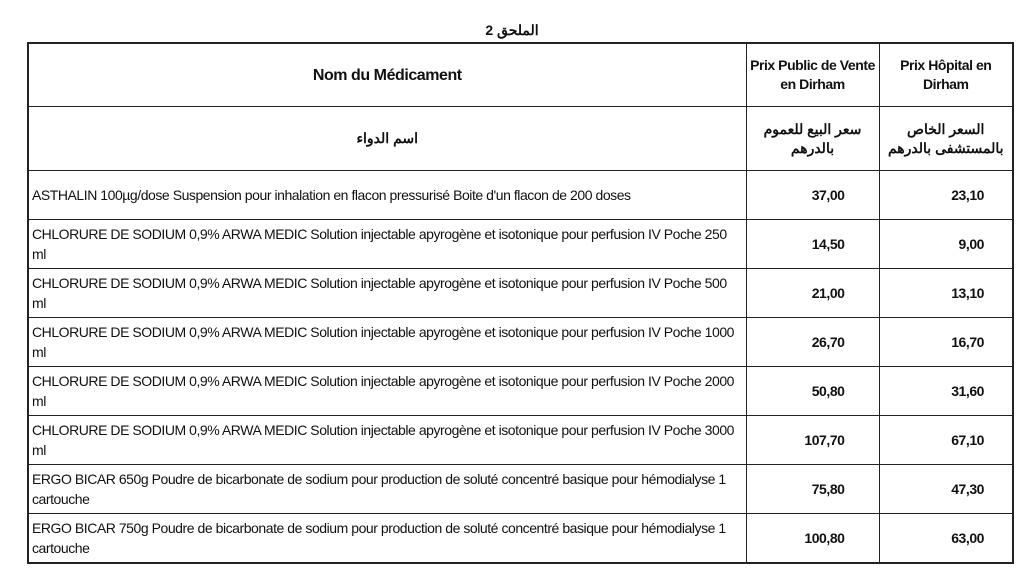 The height and width of the screenshot is (587, 1024). Describe the element at coordinates (387, 74) in the screenshot. I see `header-name-fr: Nom du Médicament` at that location.